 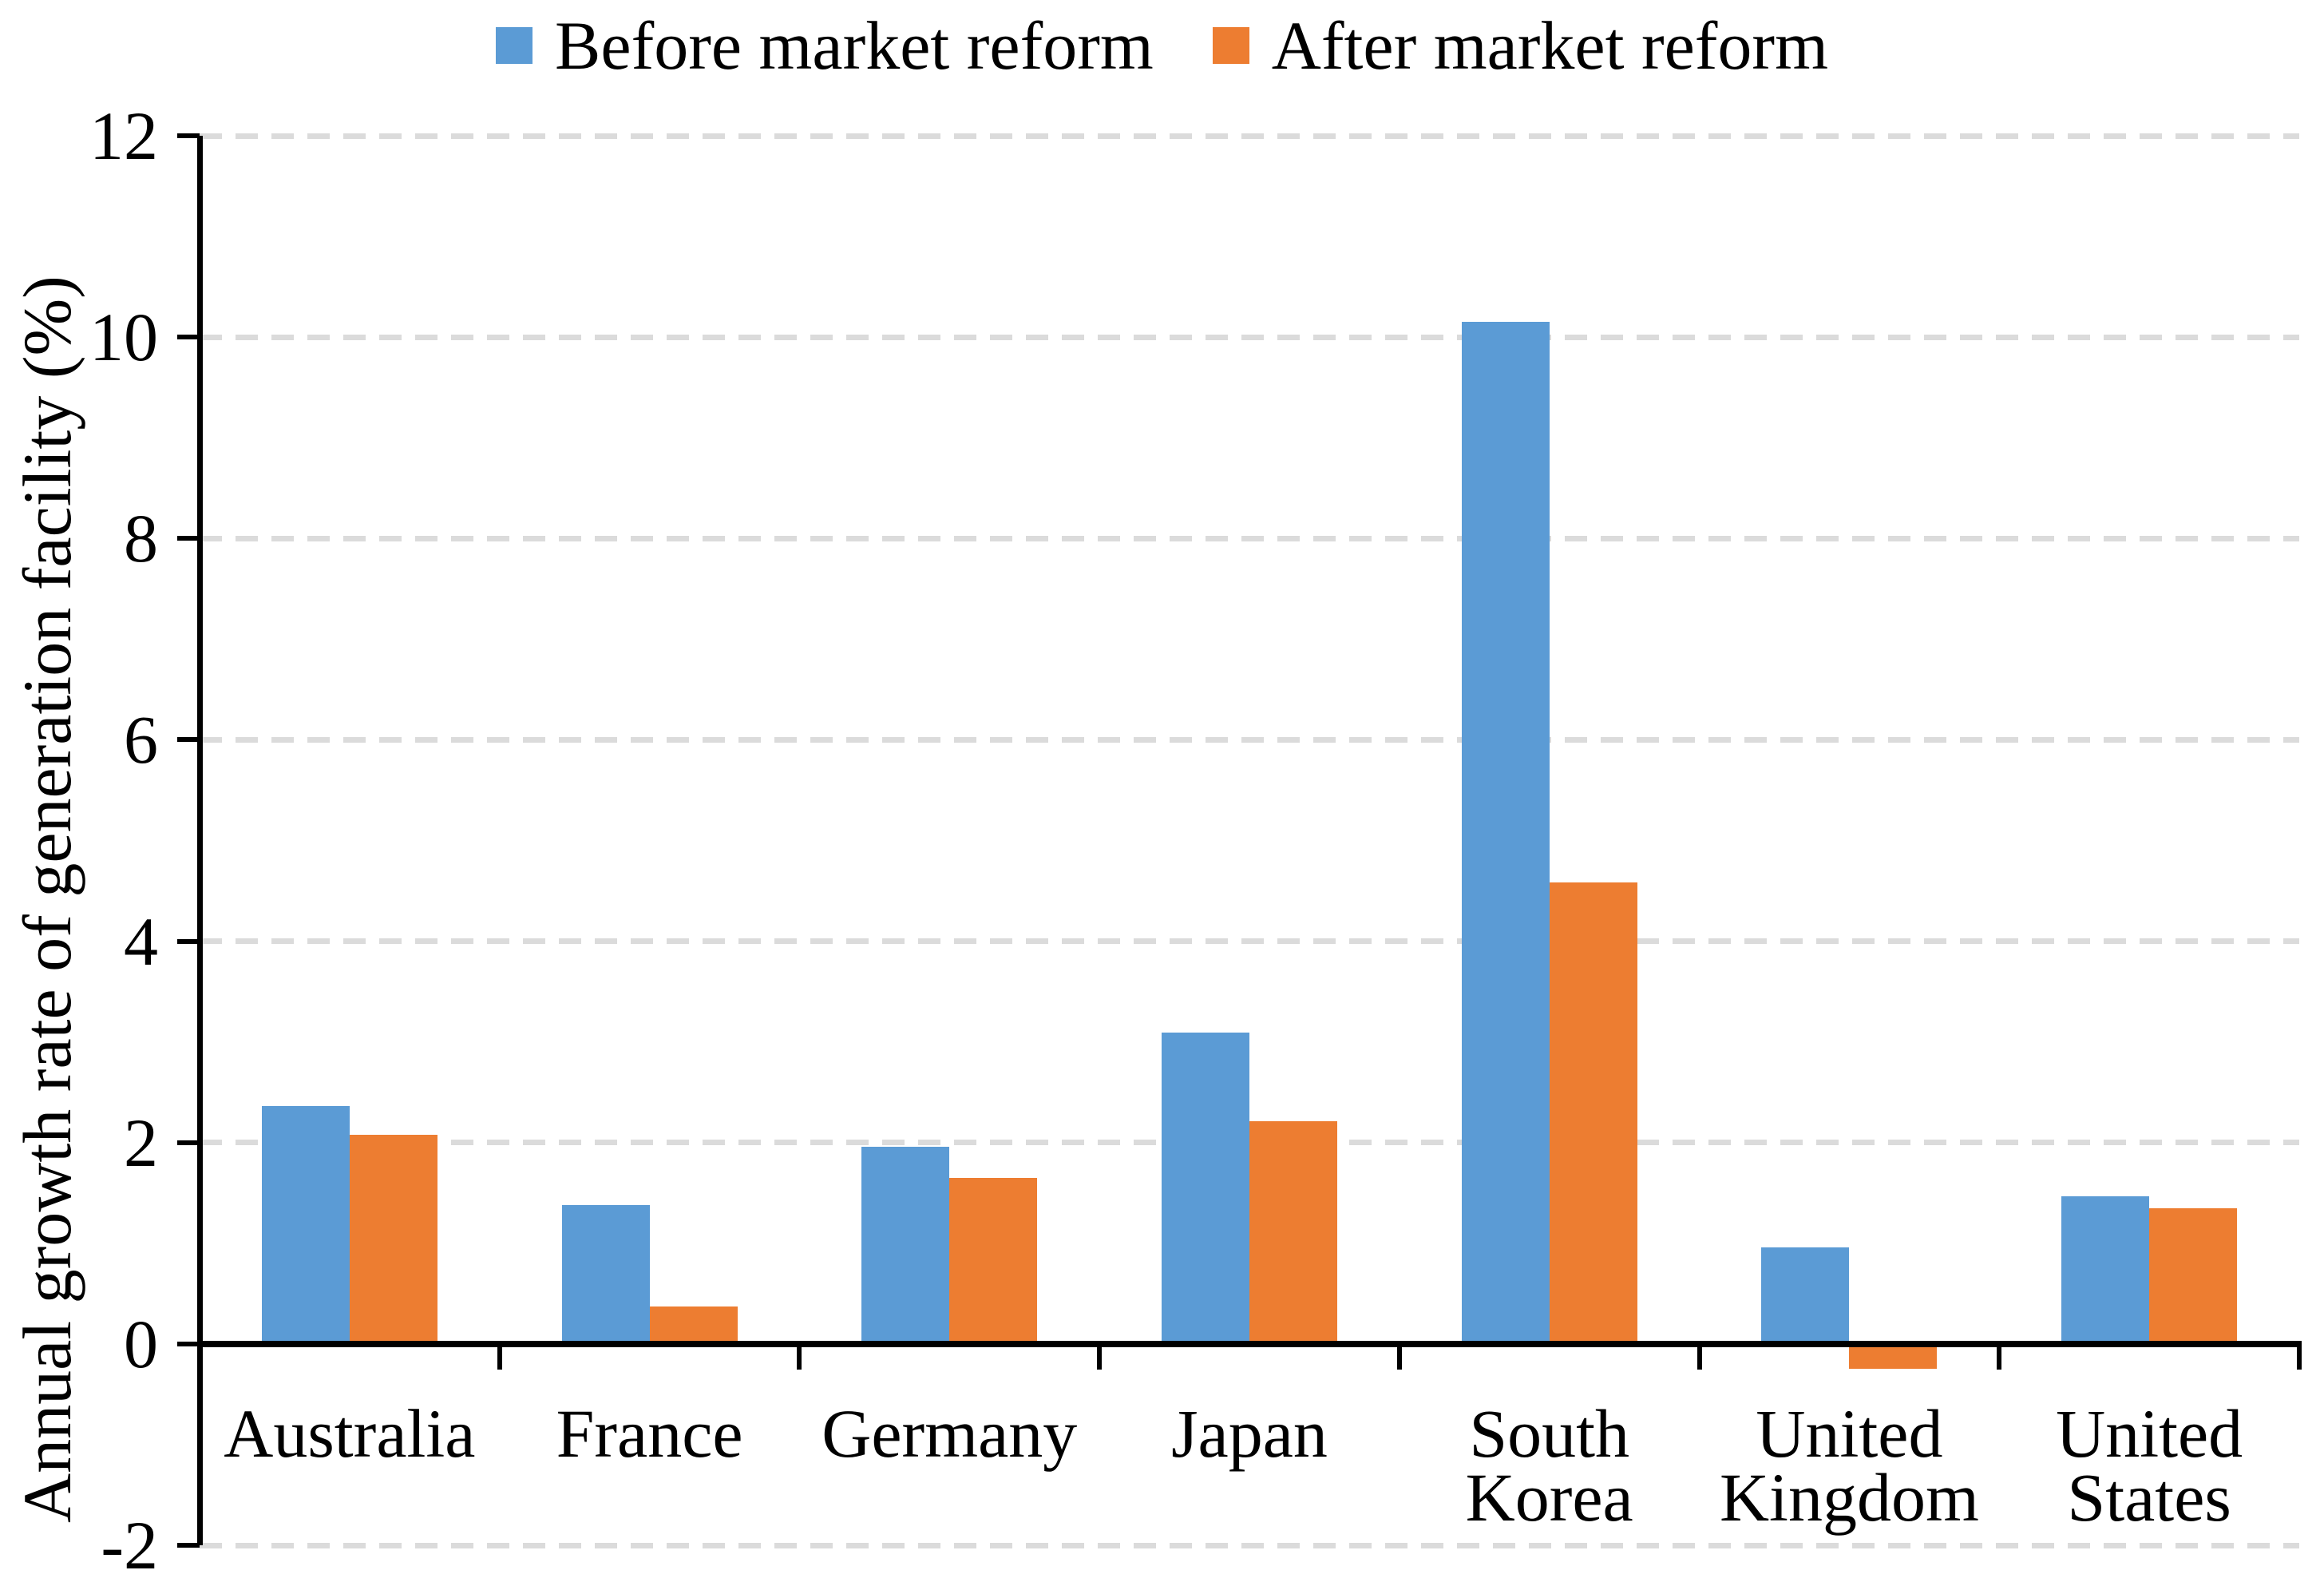 What do you see at coordinates (129, 1545) in the screenshot?
I see `y-tick-label--2: -2` at bounding box center [129, 1545].